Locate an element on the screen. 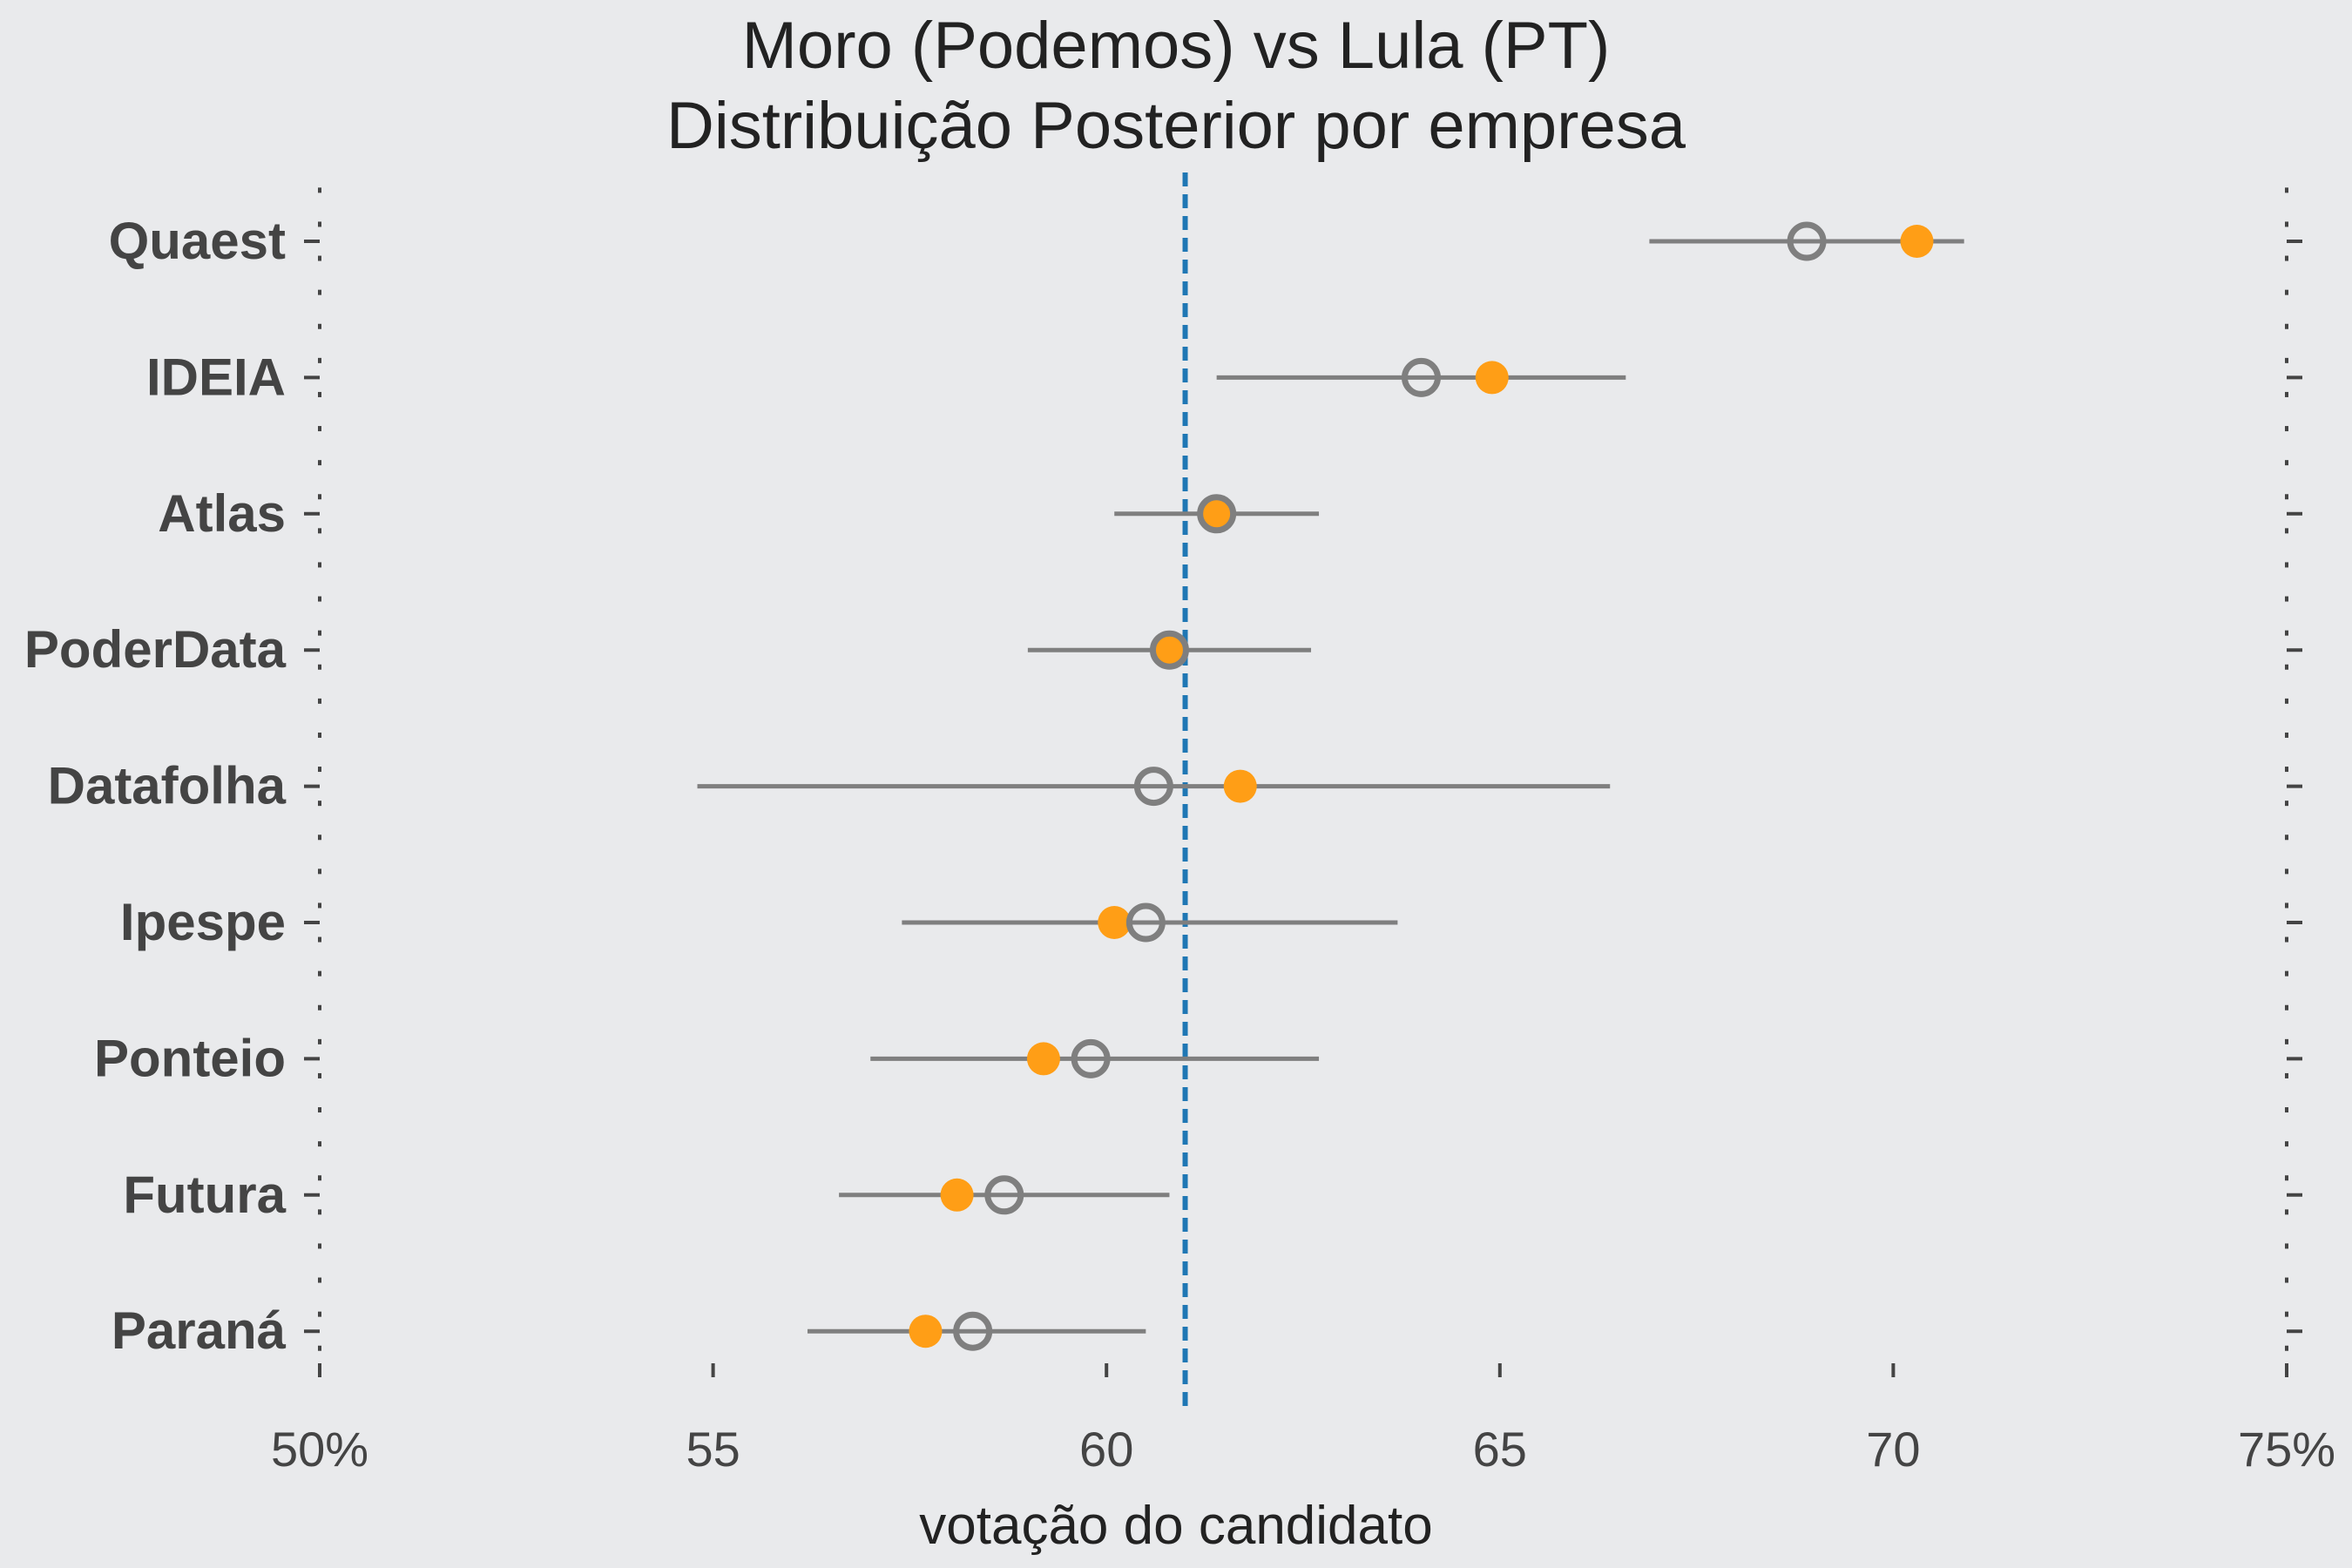 The image size is (2352, 1568). x-tick-label: 70 is located at coordinates (1893, 1449).